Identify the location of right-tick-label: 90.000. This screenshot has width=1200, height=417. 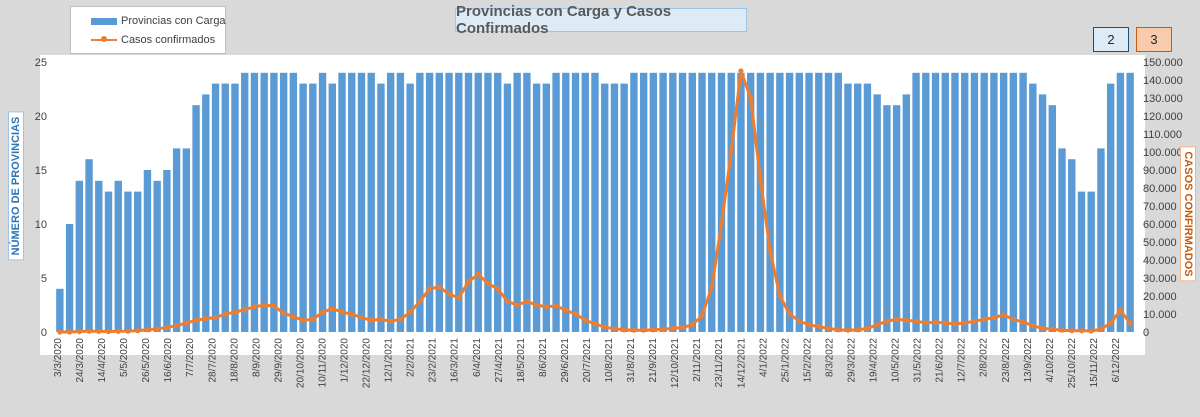
(1160, 171).